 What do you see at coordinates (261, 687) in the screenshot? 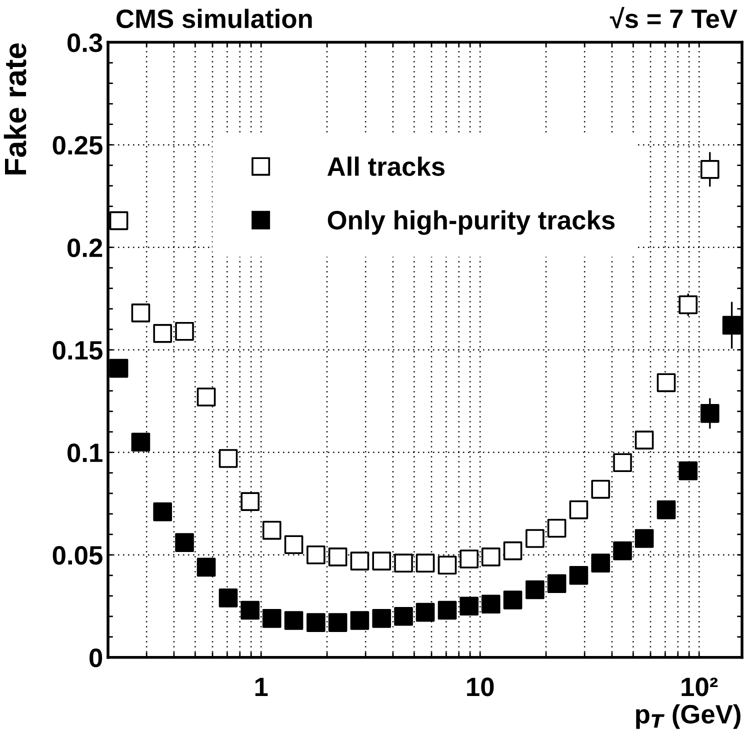
I see `x-tick-label: 1` at bounding box center [261, 687].